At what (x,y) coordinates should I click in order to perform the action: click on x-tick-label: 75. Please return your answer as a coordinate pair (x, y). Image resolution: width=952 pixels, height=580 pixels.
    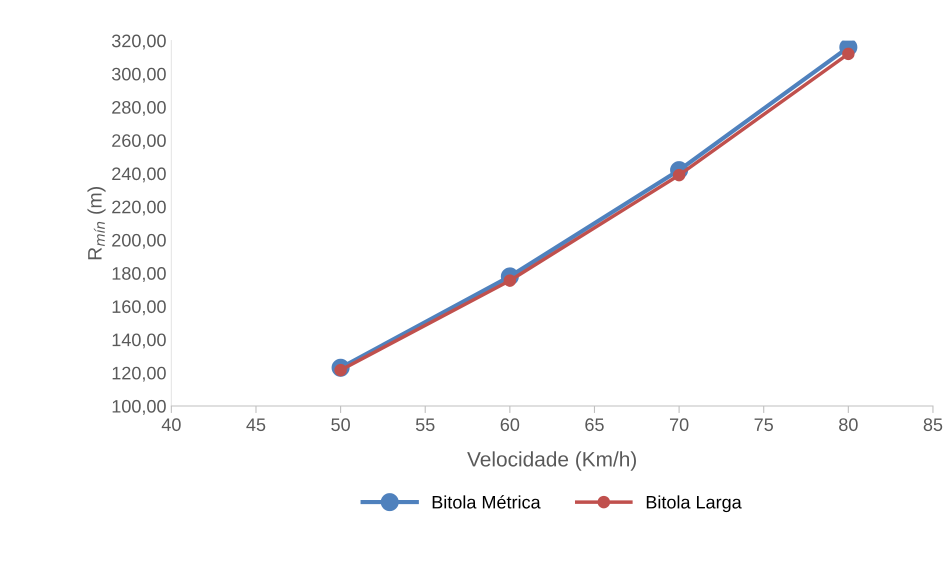
    Looking at the image, I should click on (763, 425).